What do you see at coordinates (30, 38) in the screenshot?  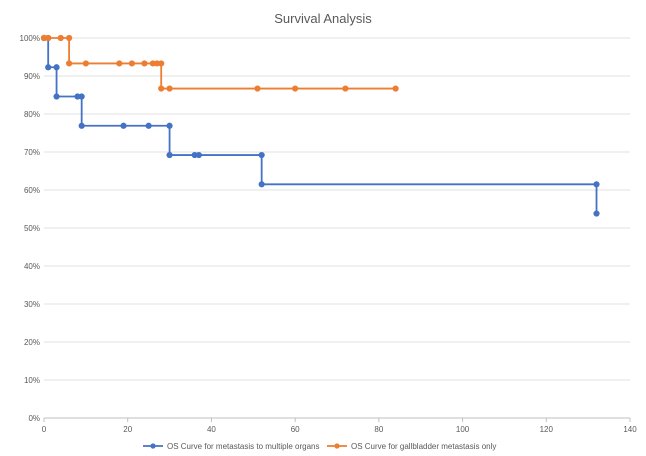 I see `y-tick-label: 100%` at bounding box center [30, 38].